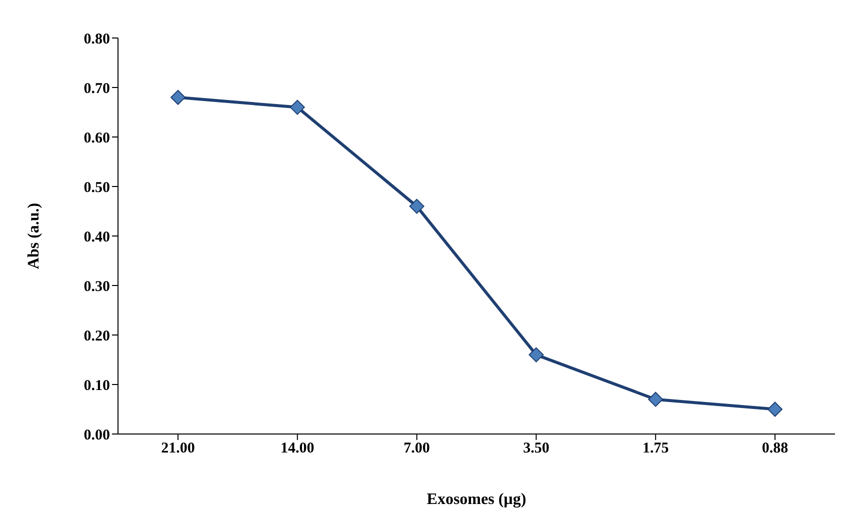 This screenshot has width=863, height=527. What do you see at coordinates (476, 499) in the screenshot?
I see `x-axis-title: Exosomes (µg)` at bounding box center [476, 499].